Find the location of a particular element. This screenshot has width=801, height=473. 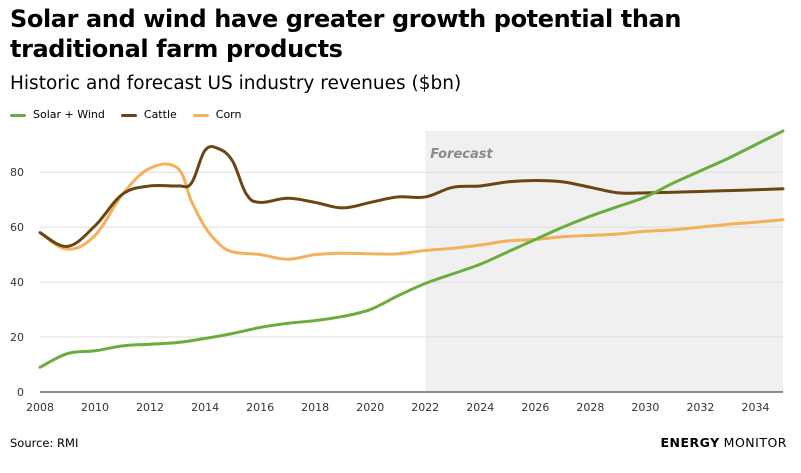

source-note: Source: RMI is located at coordinates (44, 443).